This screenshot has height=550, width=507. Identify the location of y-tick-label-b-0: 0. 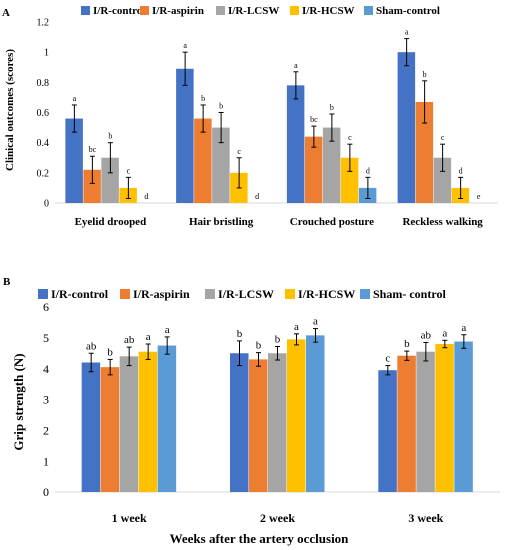
(46, 492).